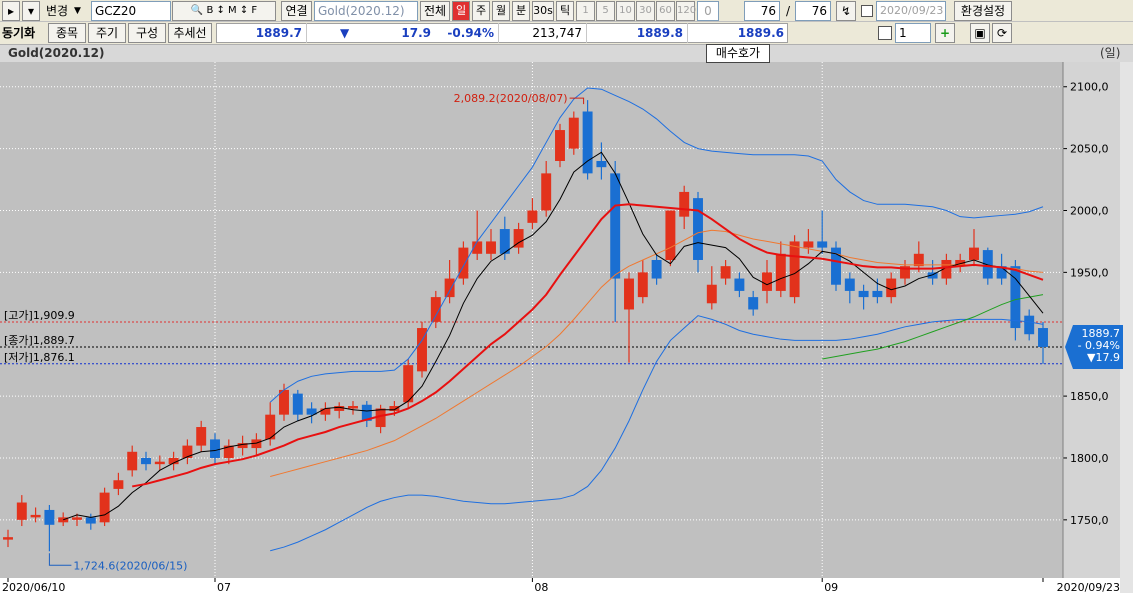  What do you see at coordinates (60, 559) in the screenshot?
I see `annotation-arrow` at bounding box center [60, 559].